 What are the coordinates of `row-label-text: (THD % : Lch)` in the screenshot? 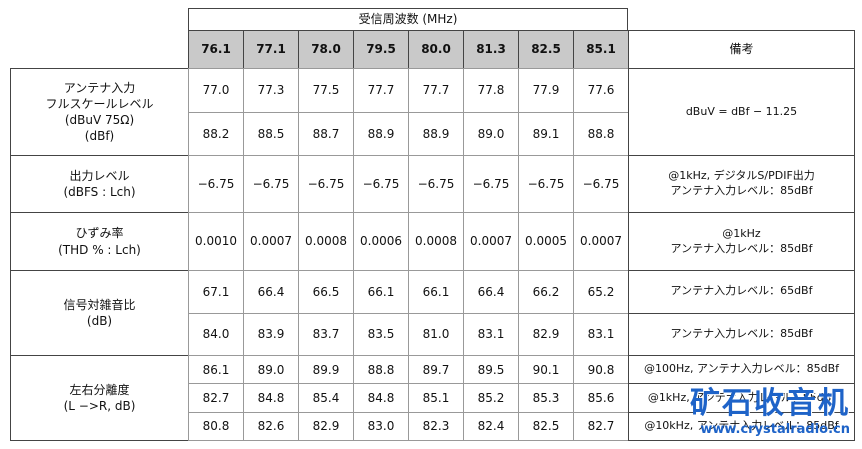 It's located at (99, 249).